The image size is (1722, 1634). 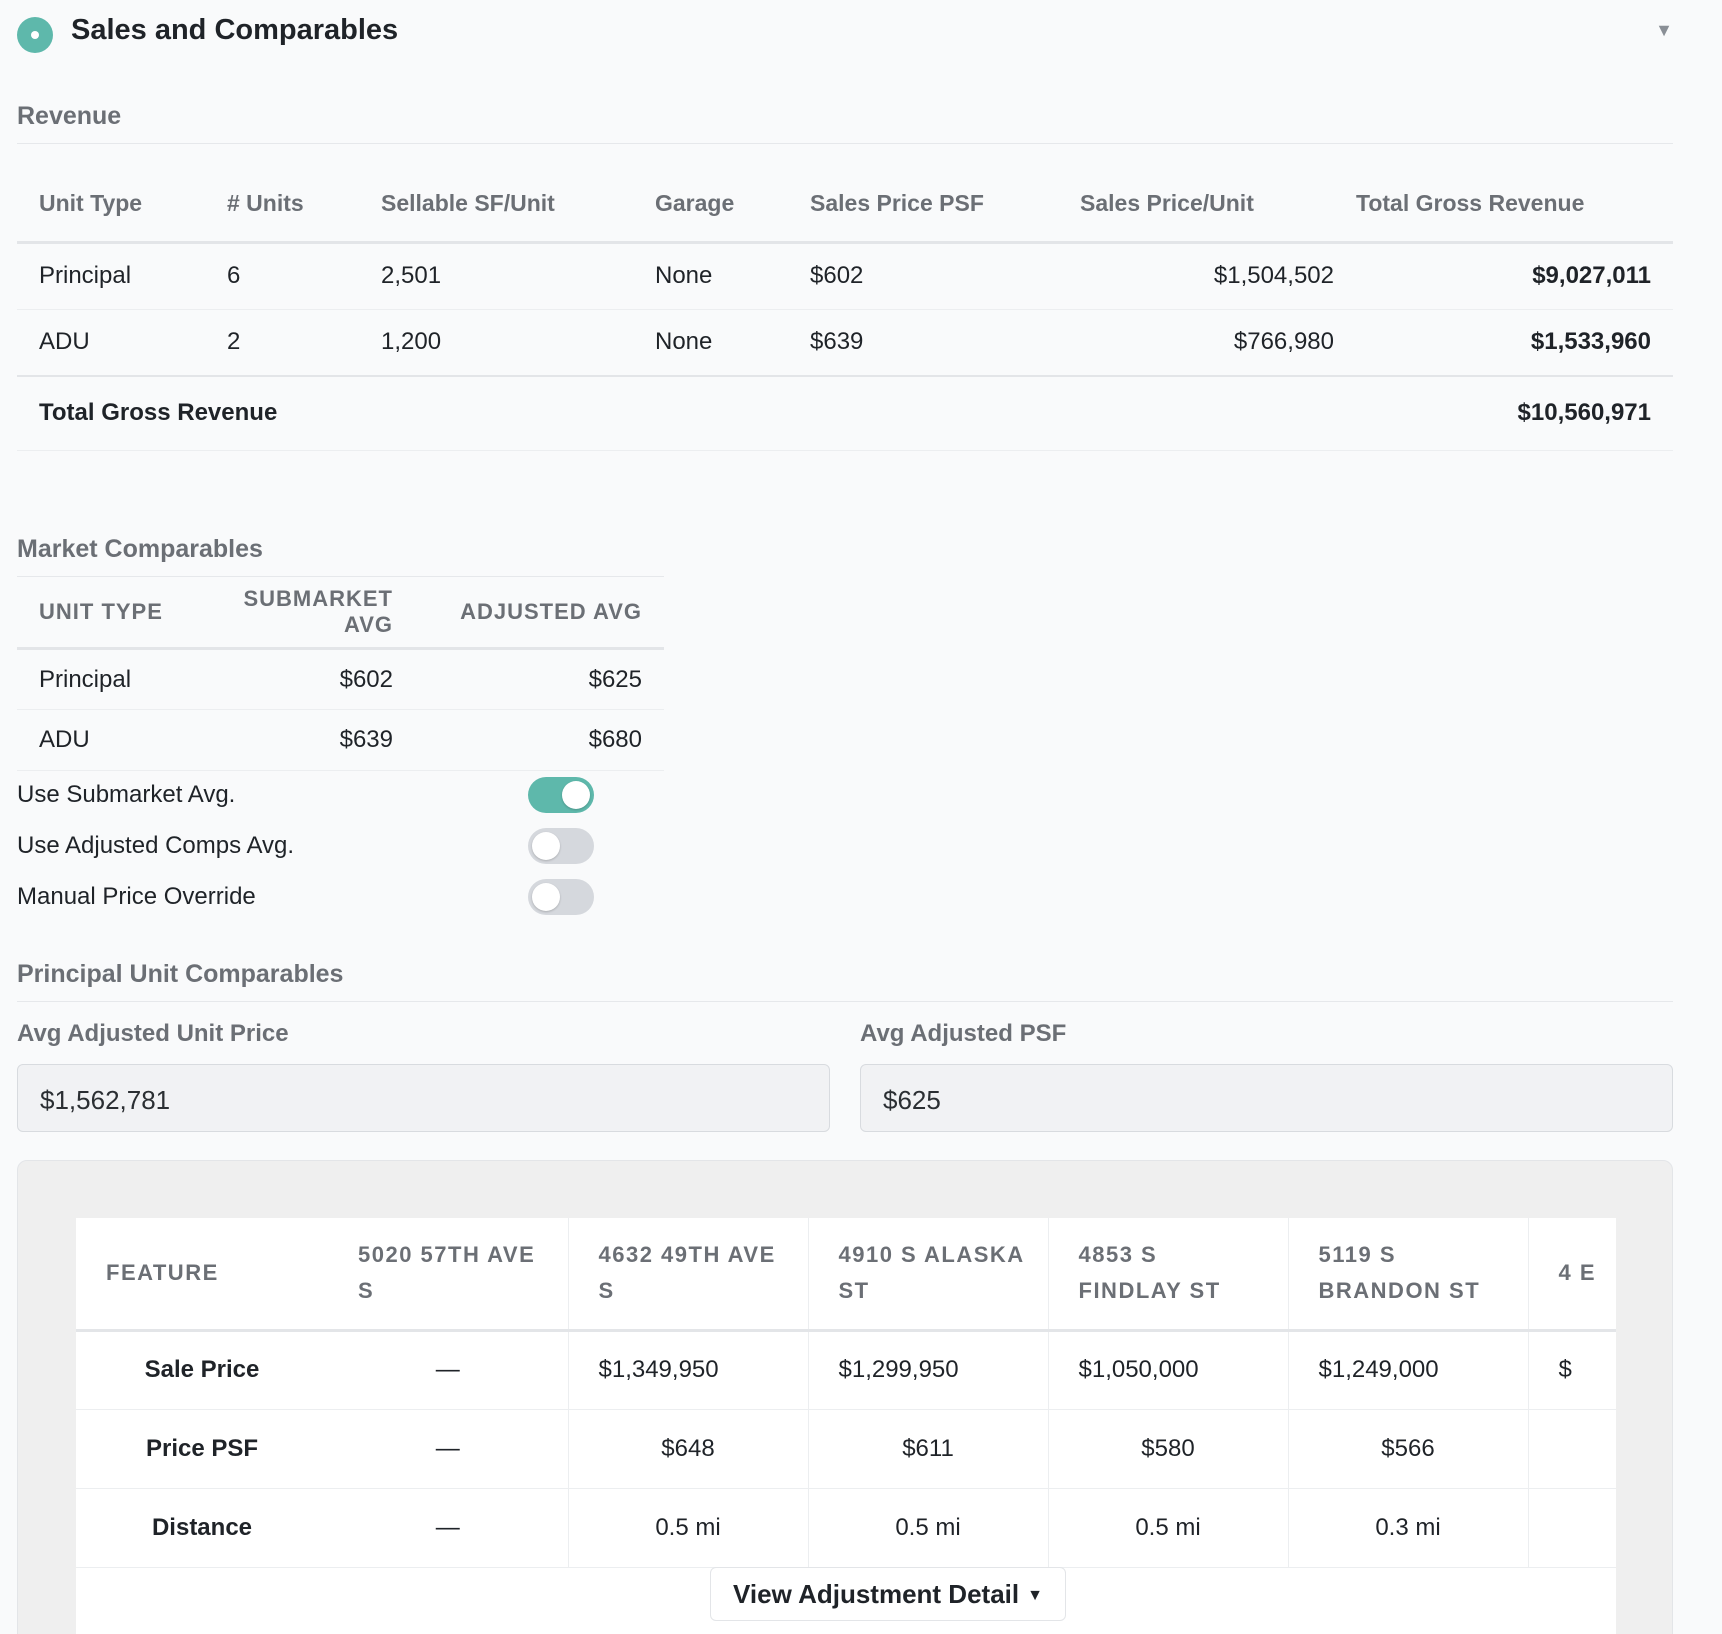 I want to click on total-value: $10,560,971, so click(x=1503, y=413).